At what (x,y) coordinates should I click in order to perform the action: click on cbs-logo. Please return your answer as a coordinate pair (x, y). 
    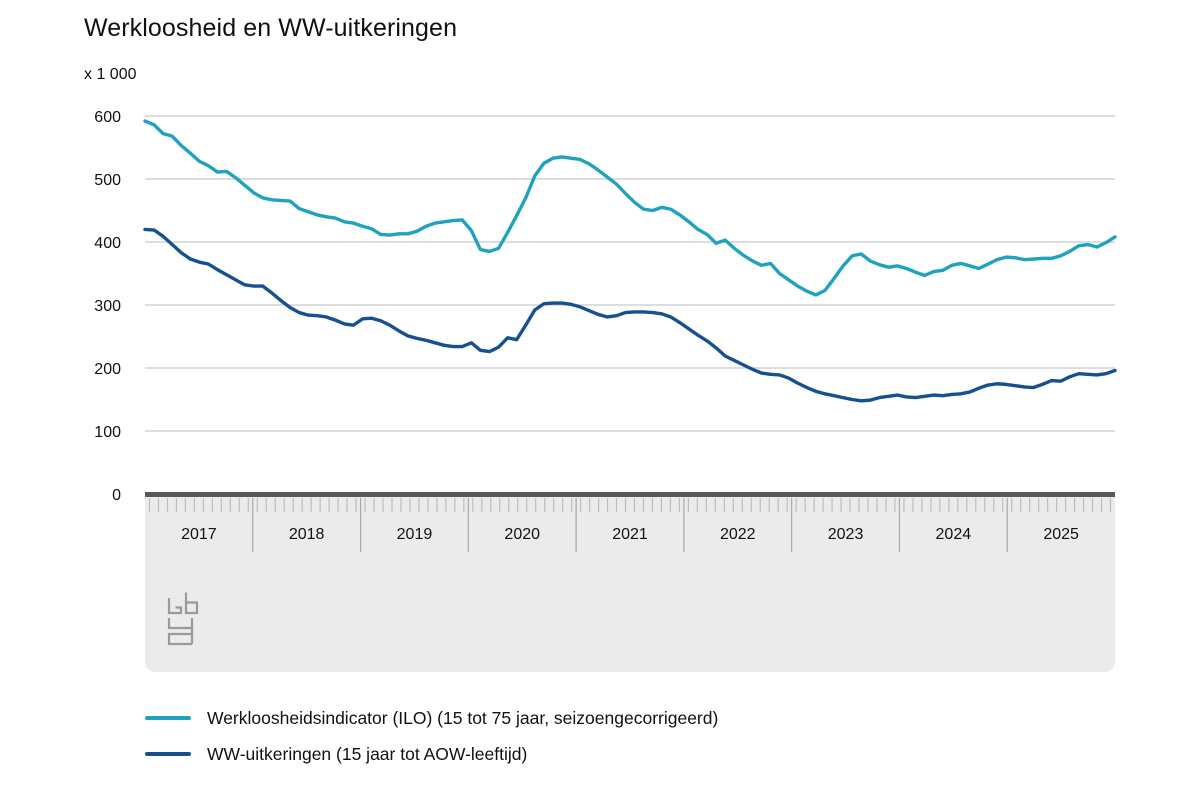
    Looking at the image, I should click on (183, 619).